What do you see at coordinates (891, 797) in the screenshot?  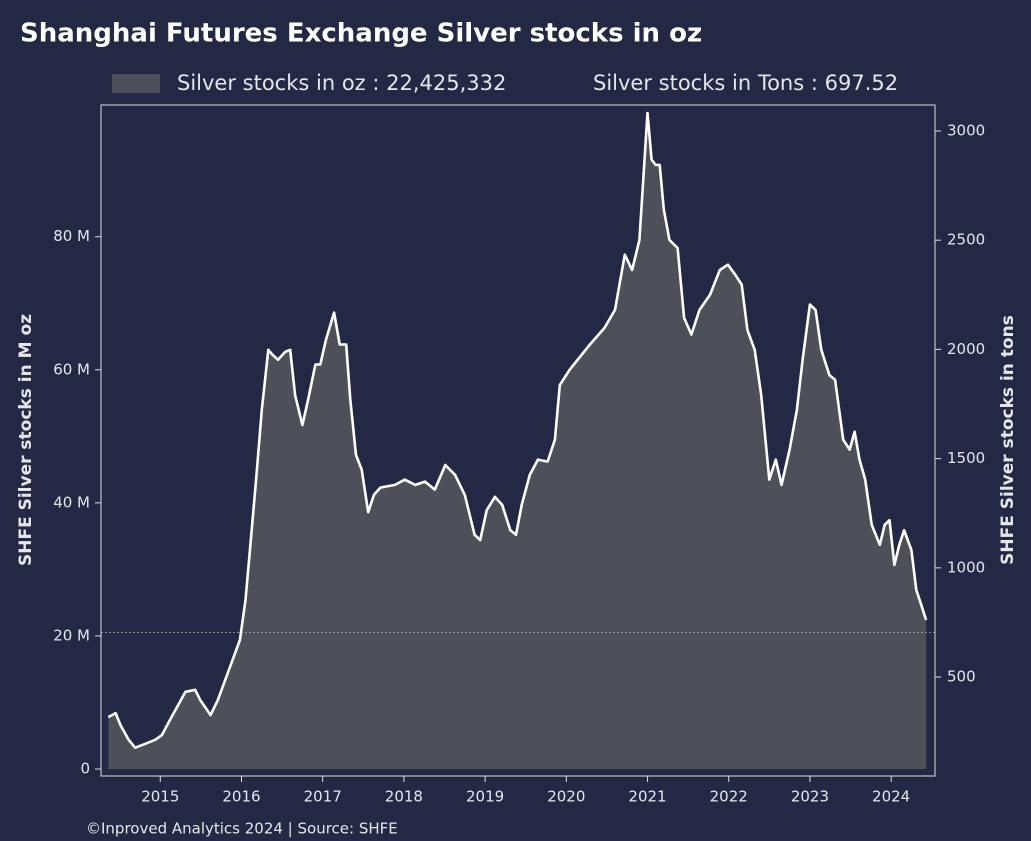 I see `x-tick-label: 2024` at bounding box center [891, 797].